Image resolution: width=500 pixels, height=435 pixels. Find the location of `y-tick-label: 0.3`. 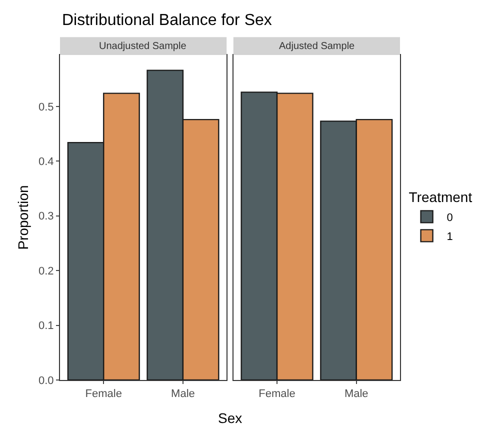

y-tick-label: 0.3 is located at coordinates (46, 216).